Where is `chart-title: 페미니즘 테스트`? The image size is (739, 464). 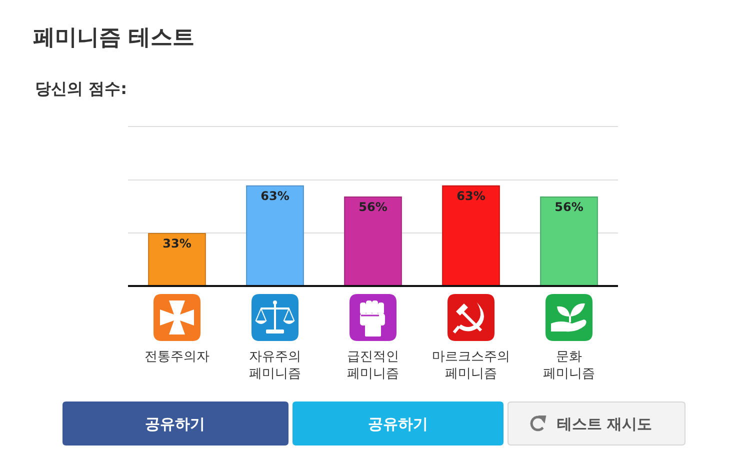
chart-title: 페미니즘 테스트 is located at coordinates (114, 38).